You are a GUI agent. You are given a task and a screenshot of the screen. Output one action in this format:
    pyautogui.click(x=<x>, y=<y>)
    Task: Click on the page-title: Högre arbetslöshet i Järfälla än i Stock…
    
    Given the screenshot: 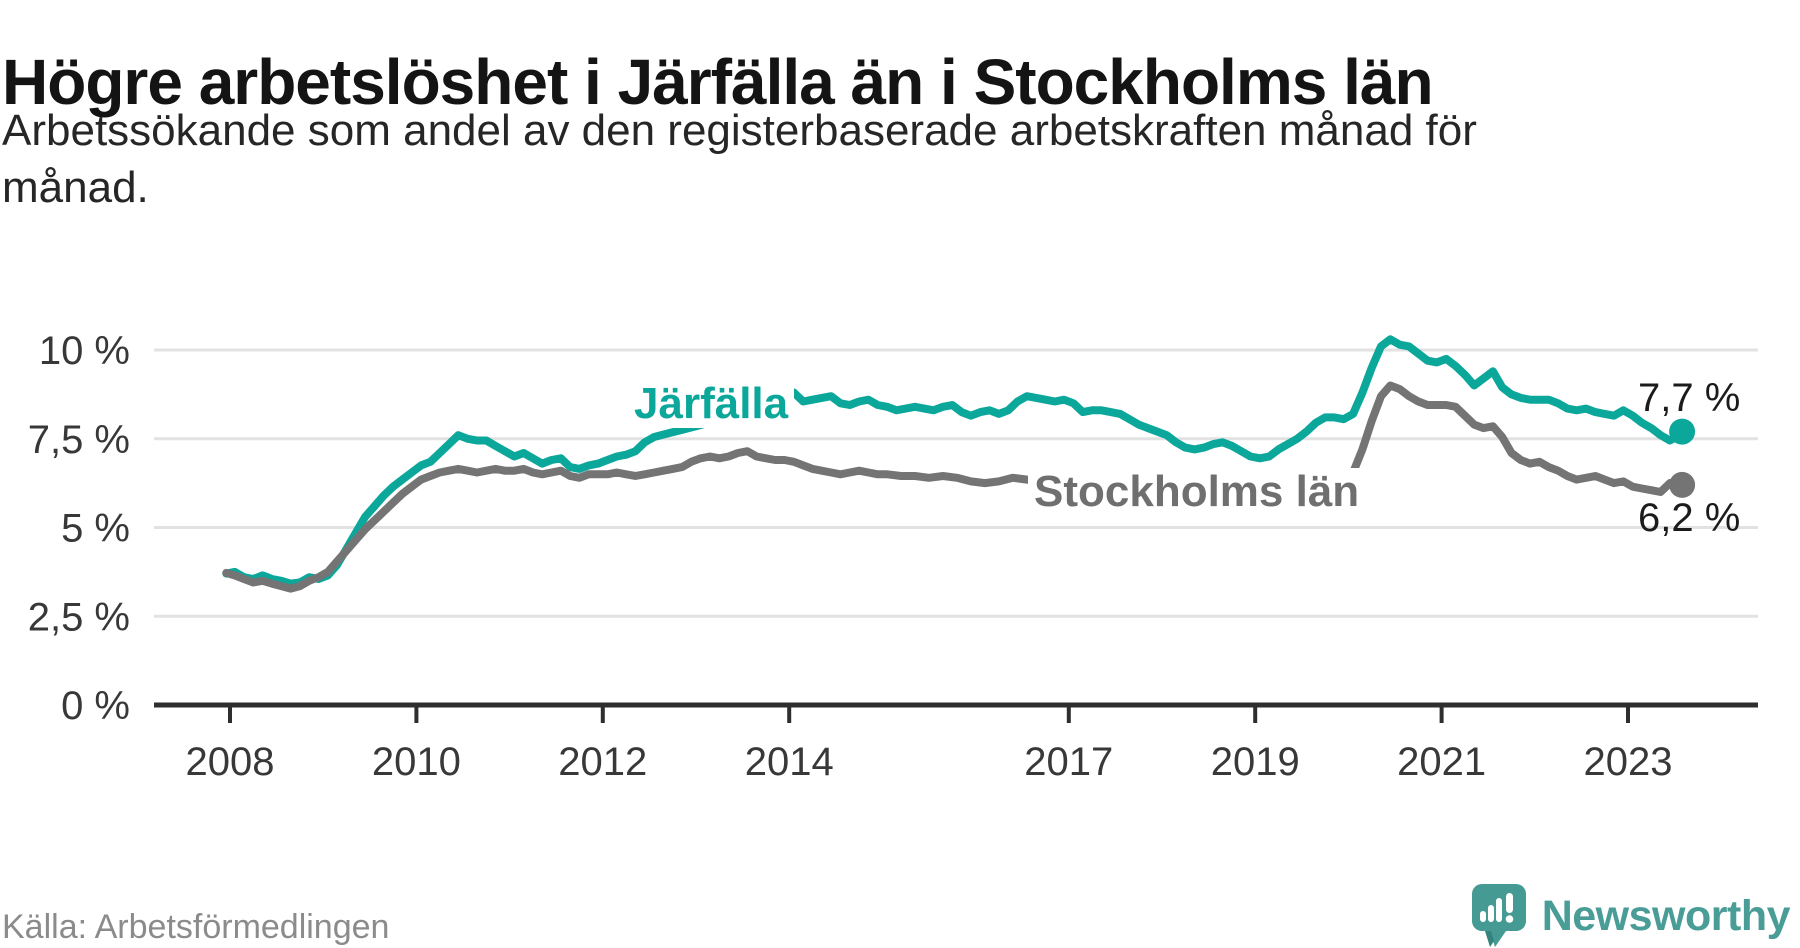 What is the action you would take?
    pyautogui.click(x=718, y=81)
    